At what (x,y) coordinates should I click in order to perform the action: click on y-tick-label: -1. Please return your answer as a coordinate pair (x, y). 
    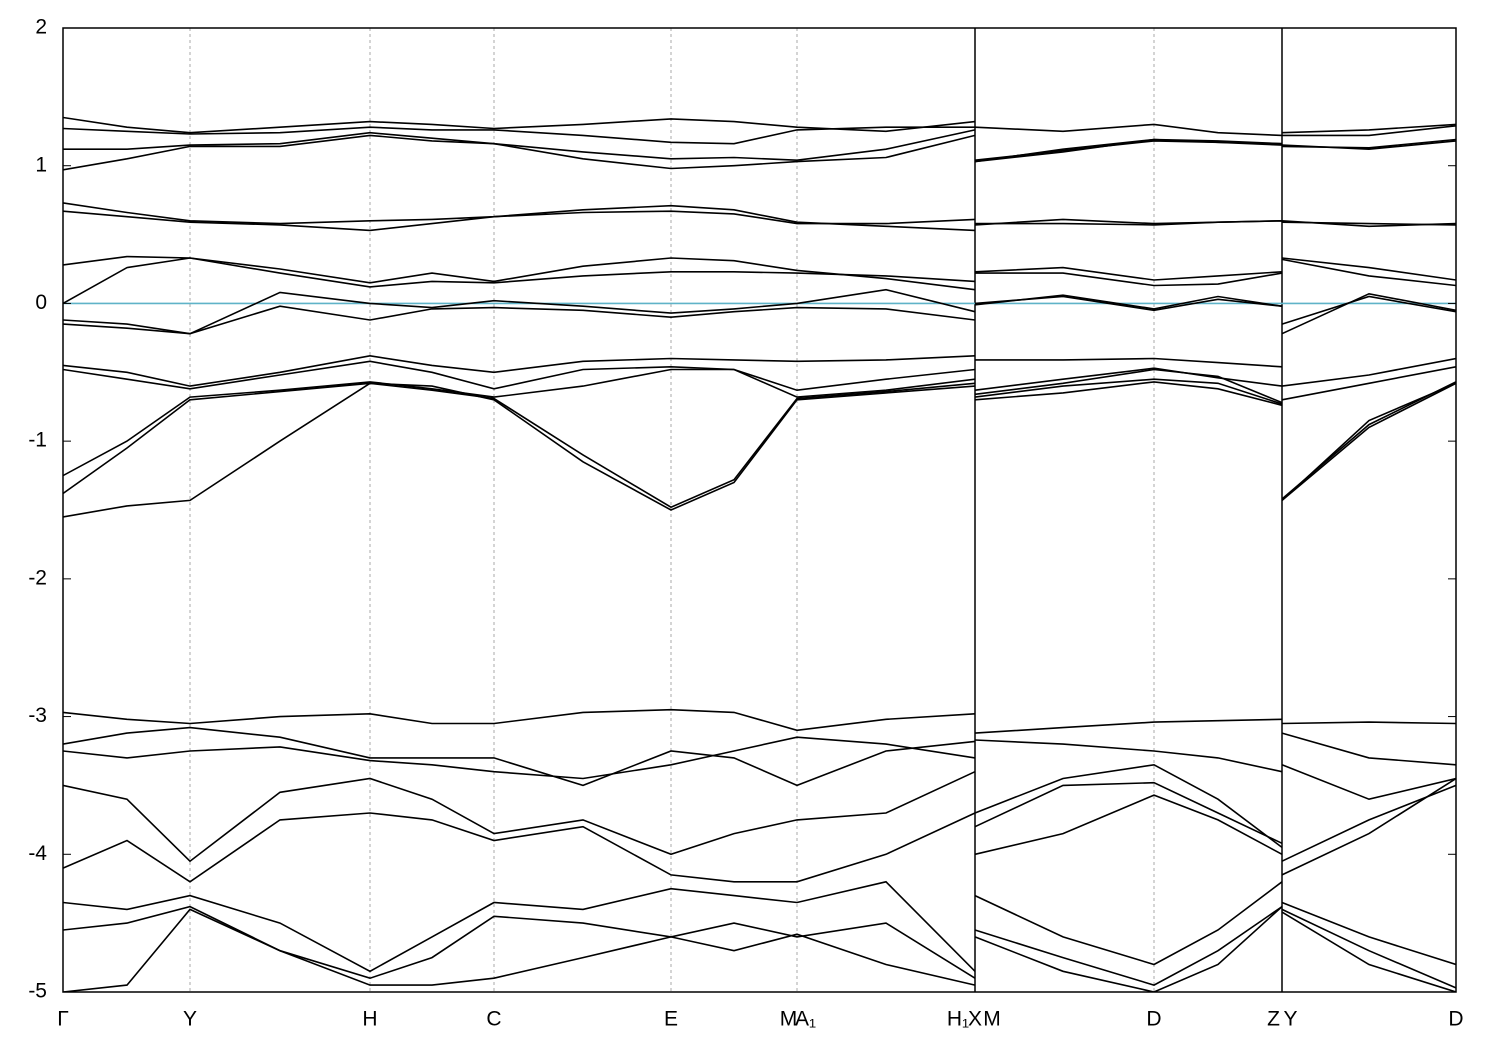
    Looking at the image, I should click on (37, 440).